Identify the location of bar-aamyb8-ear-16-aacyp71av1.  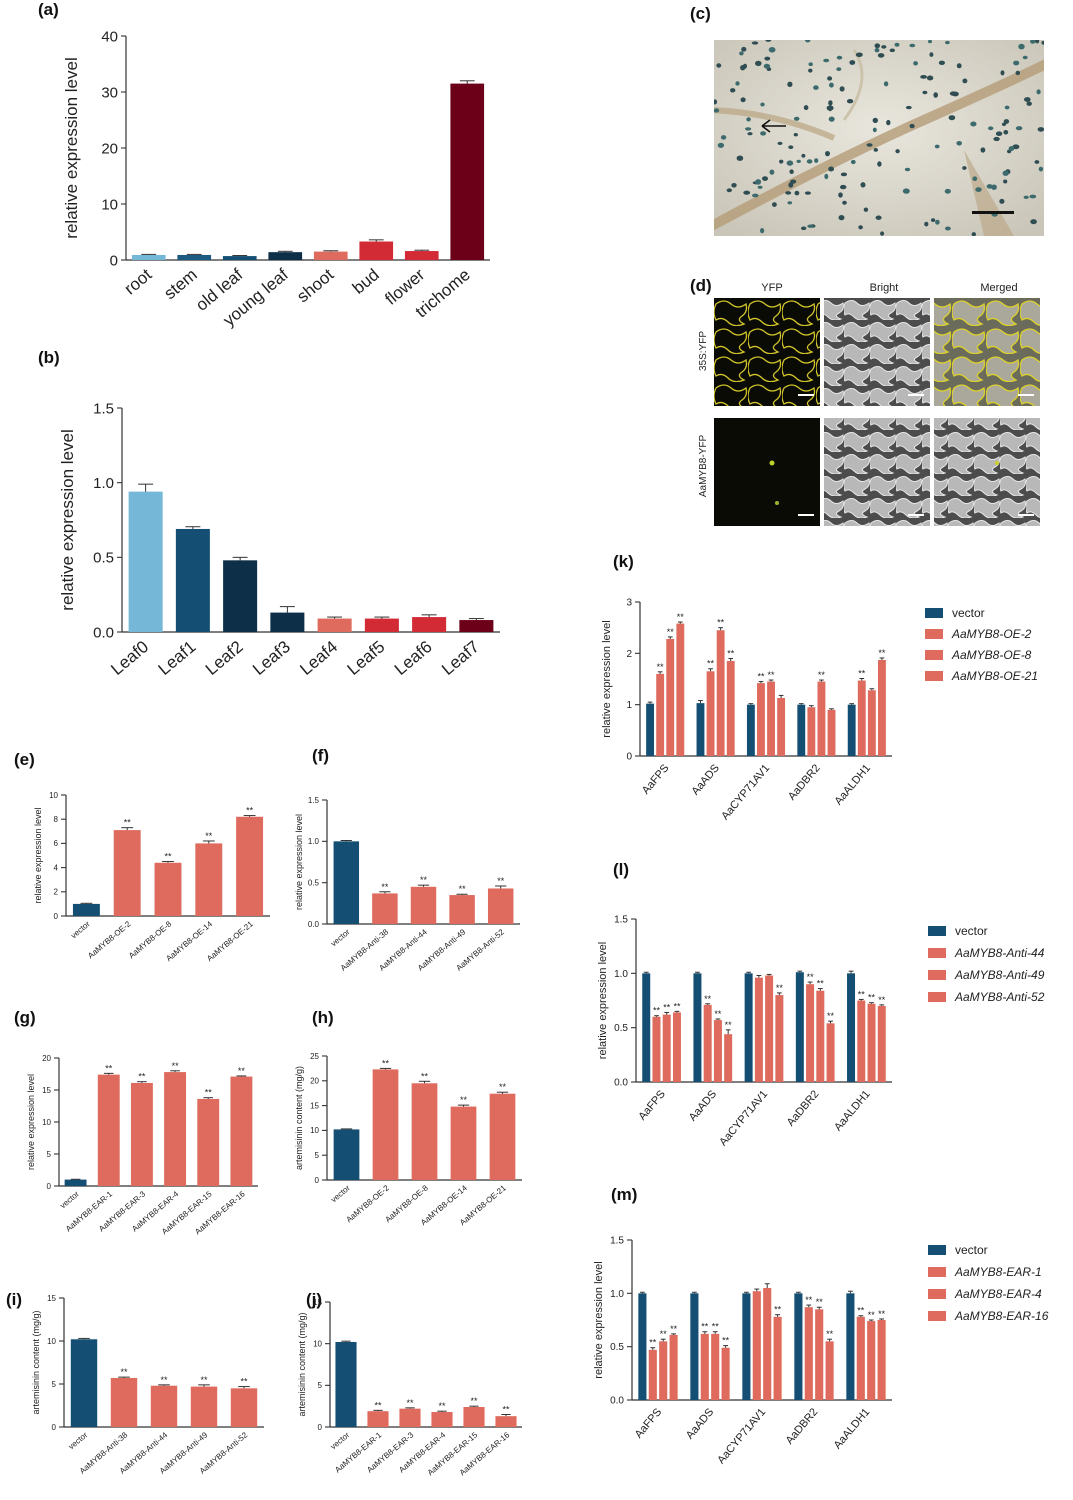
(777, 1358).